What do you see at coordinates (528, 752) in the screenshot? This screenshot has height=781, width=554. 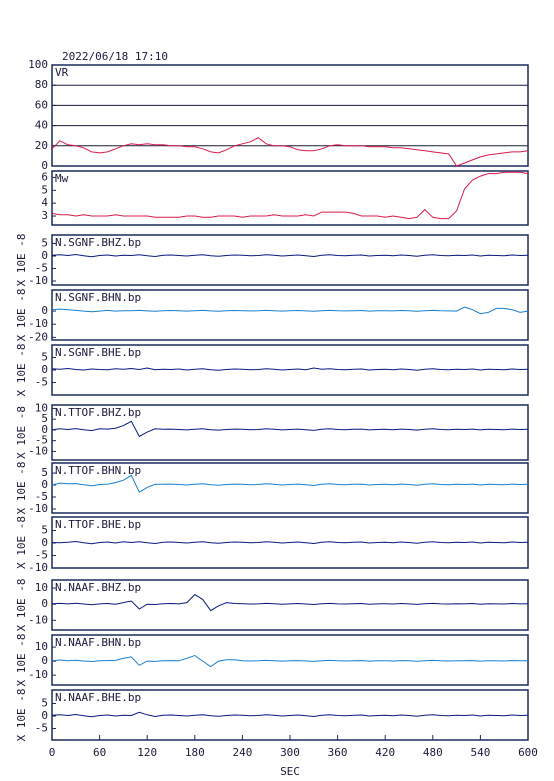 I see `x-tick-label: 600` at bounding box center [528, 752].